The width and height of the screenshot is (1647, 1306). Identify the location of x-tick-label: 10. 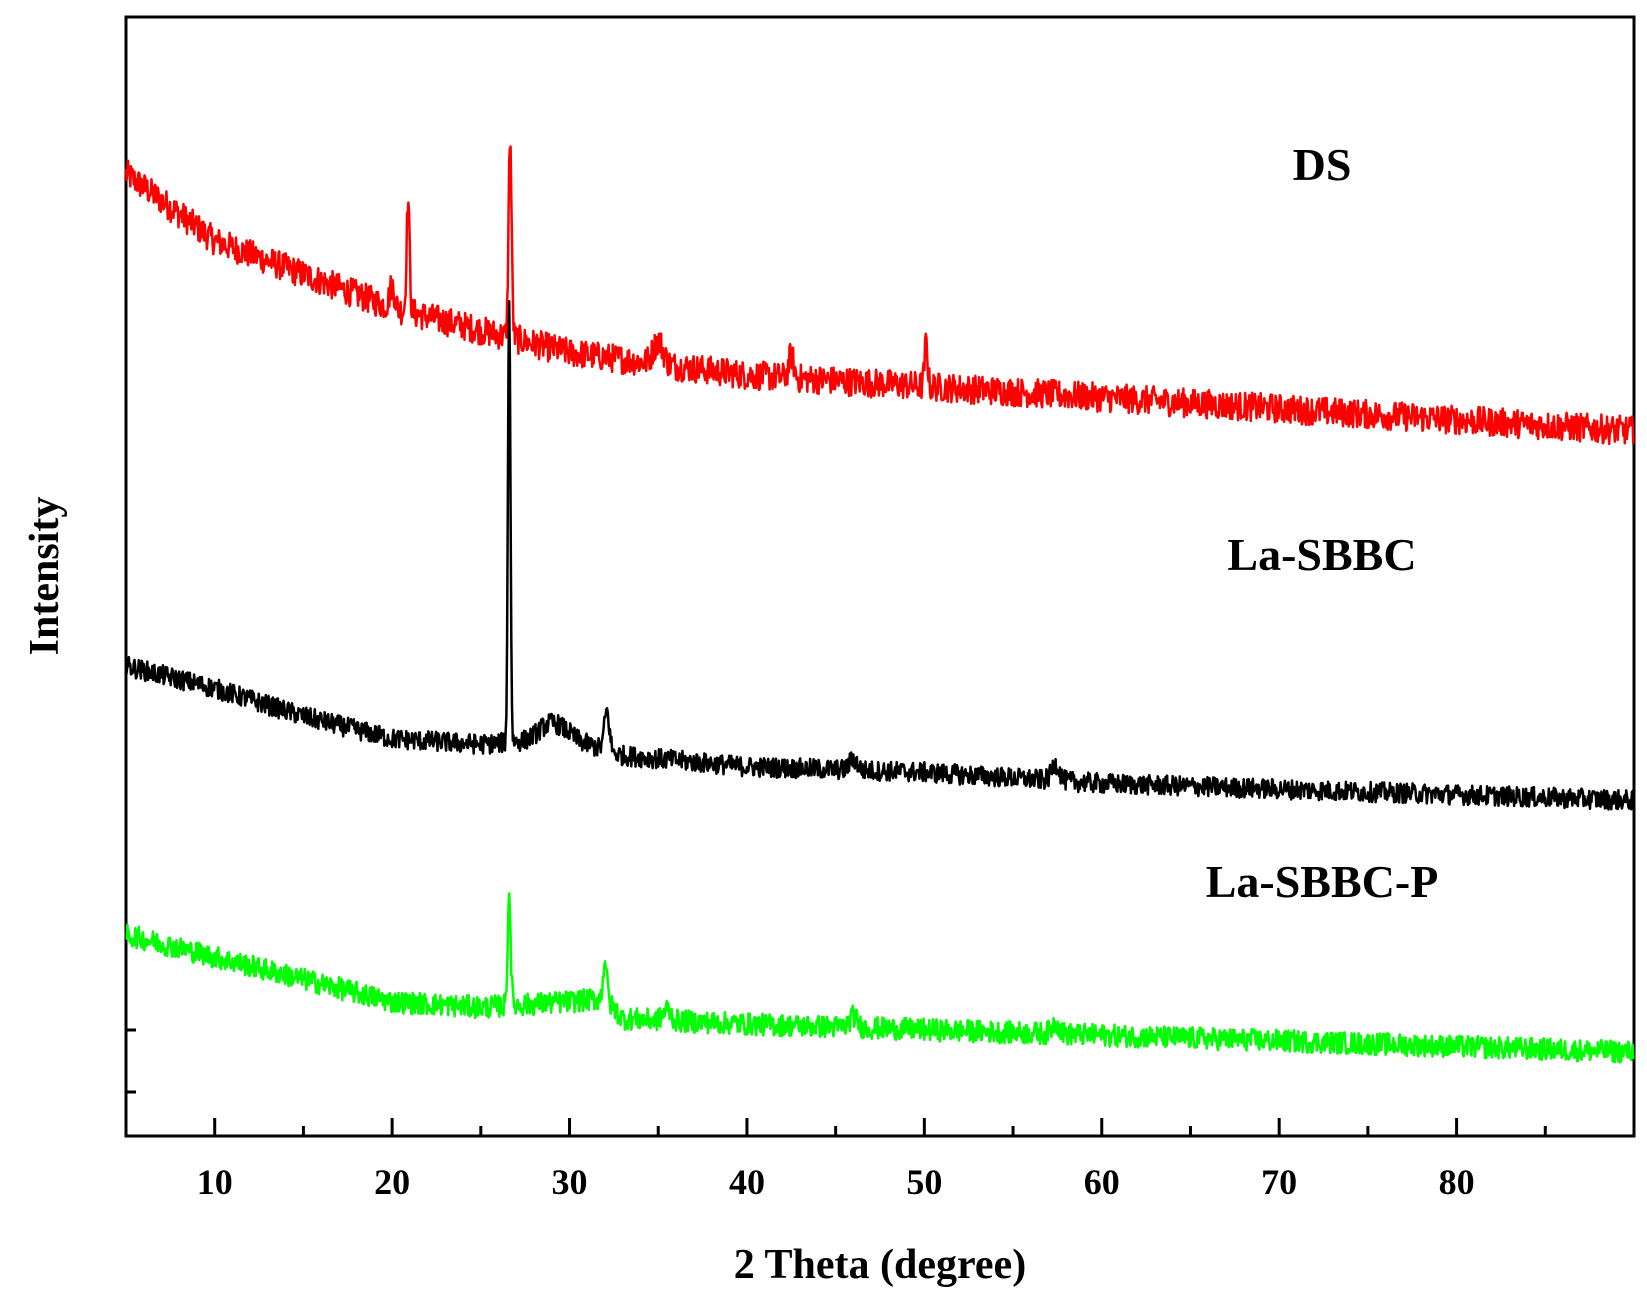
(215, 1182).